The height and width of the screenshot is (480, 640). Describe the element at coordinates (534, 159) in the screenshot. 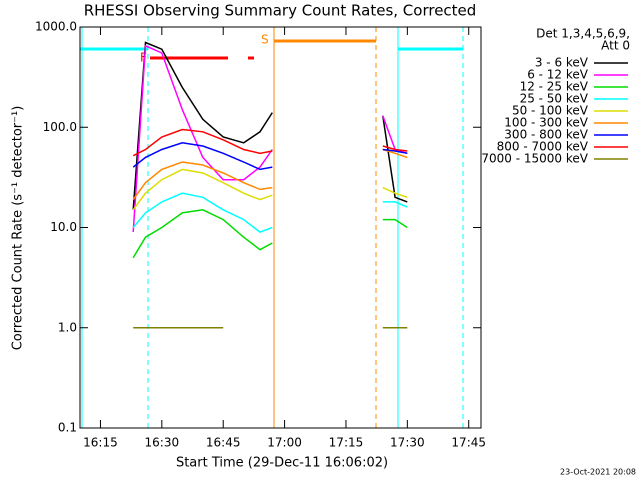

I see `legend-label: 7000 - 15000 keV` at that location.